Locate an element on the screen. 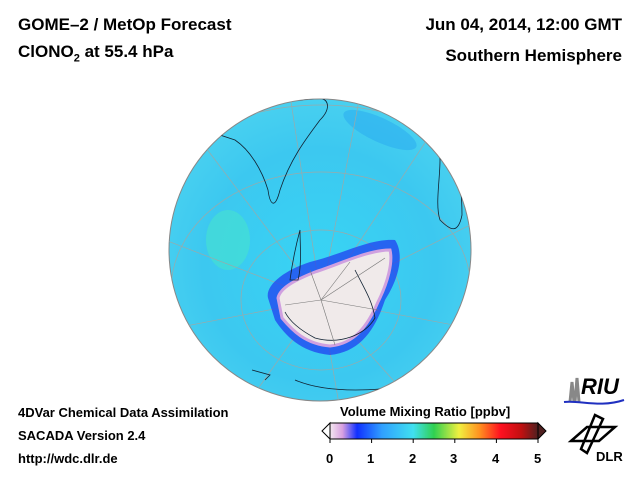 The image size is (640, 480). dlr-cross-icon is located at coordinates (593, 434).